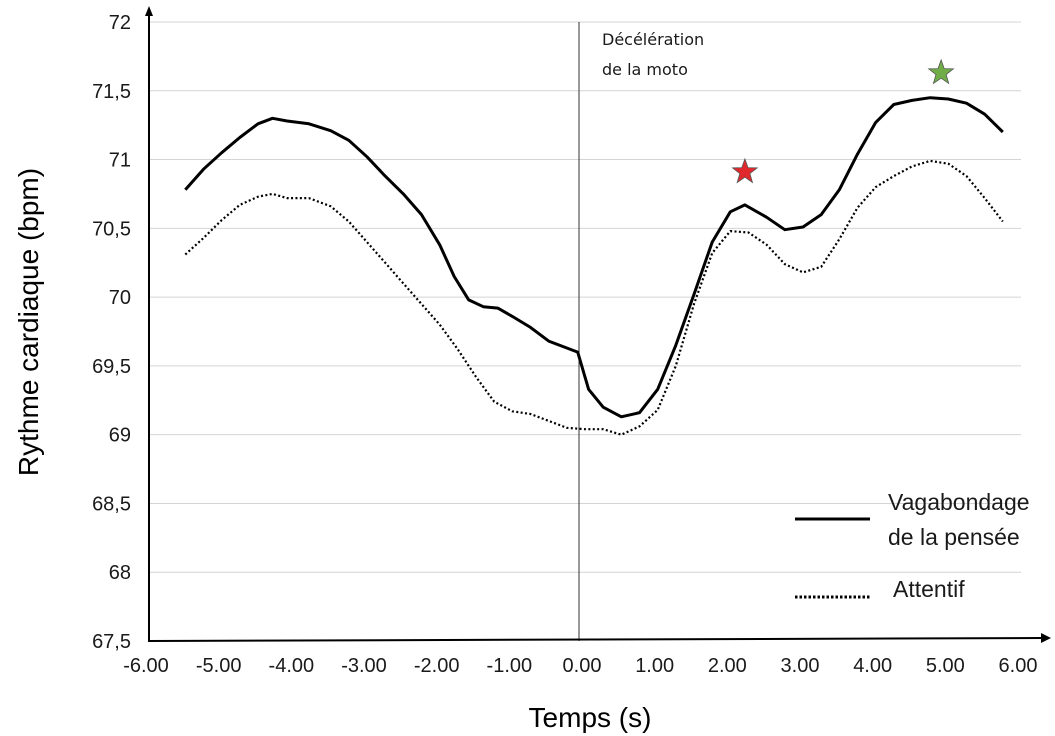 The width and height of the screenshot is (1055, 736). What do you see at coordinates (510, 666) in the screenshot?
I see `x-tick-label: -1.00` at bounding box center [510, 666].